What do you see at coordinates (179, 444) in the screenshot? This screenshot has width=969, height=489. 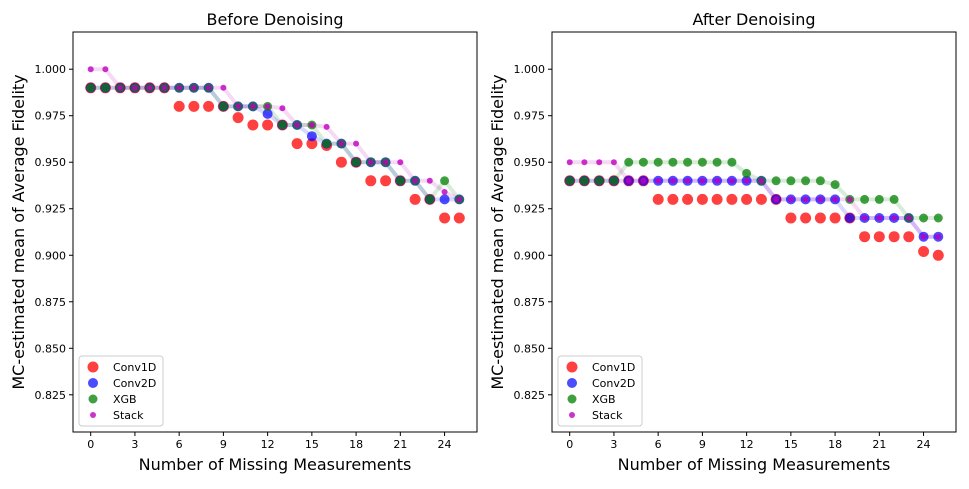 I see `x-tick-label: 6` at bounding box center [179, 444].